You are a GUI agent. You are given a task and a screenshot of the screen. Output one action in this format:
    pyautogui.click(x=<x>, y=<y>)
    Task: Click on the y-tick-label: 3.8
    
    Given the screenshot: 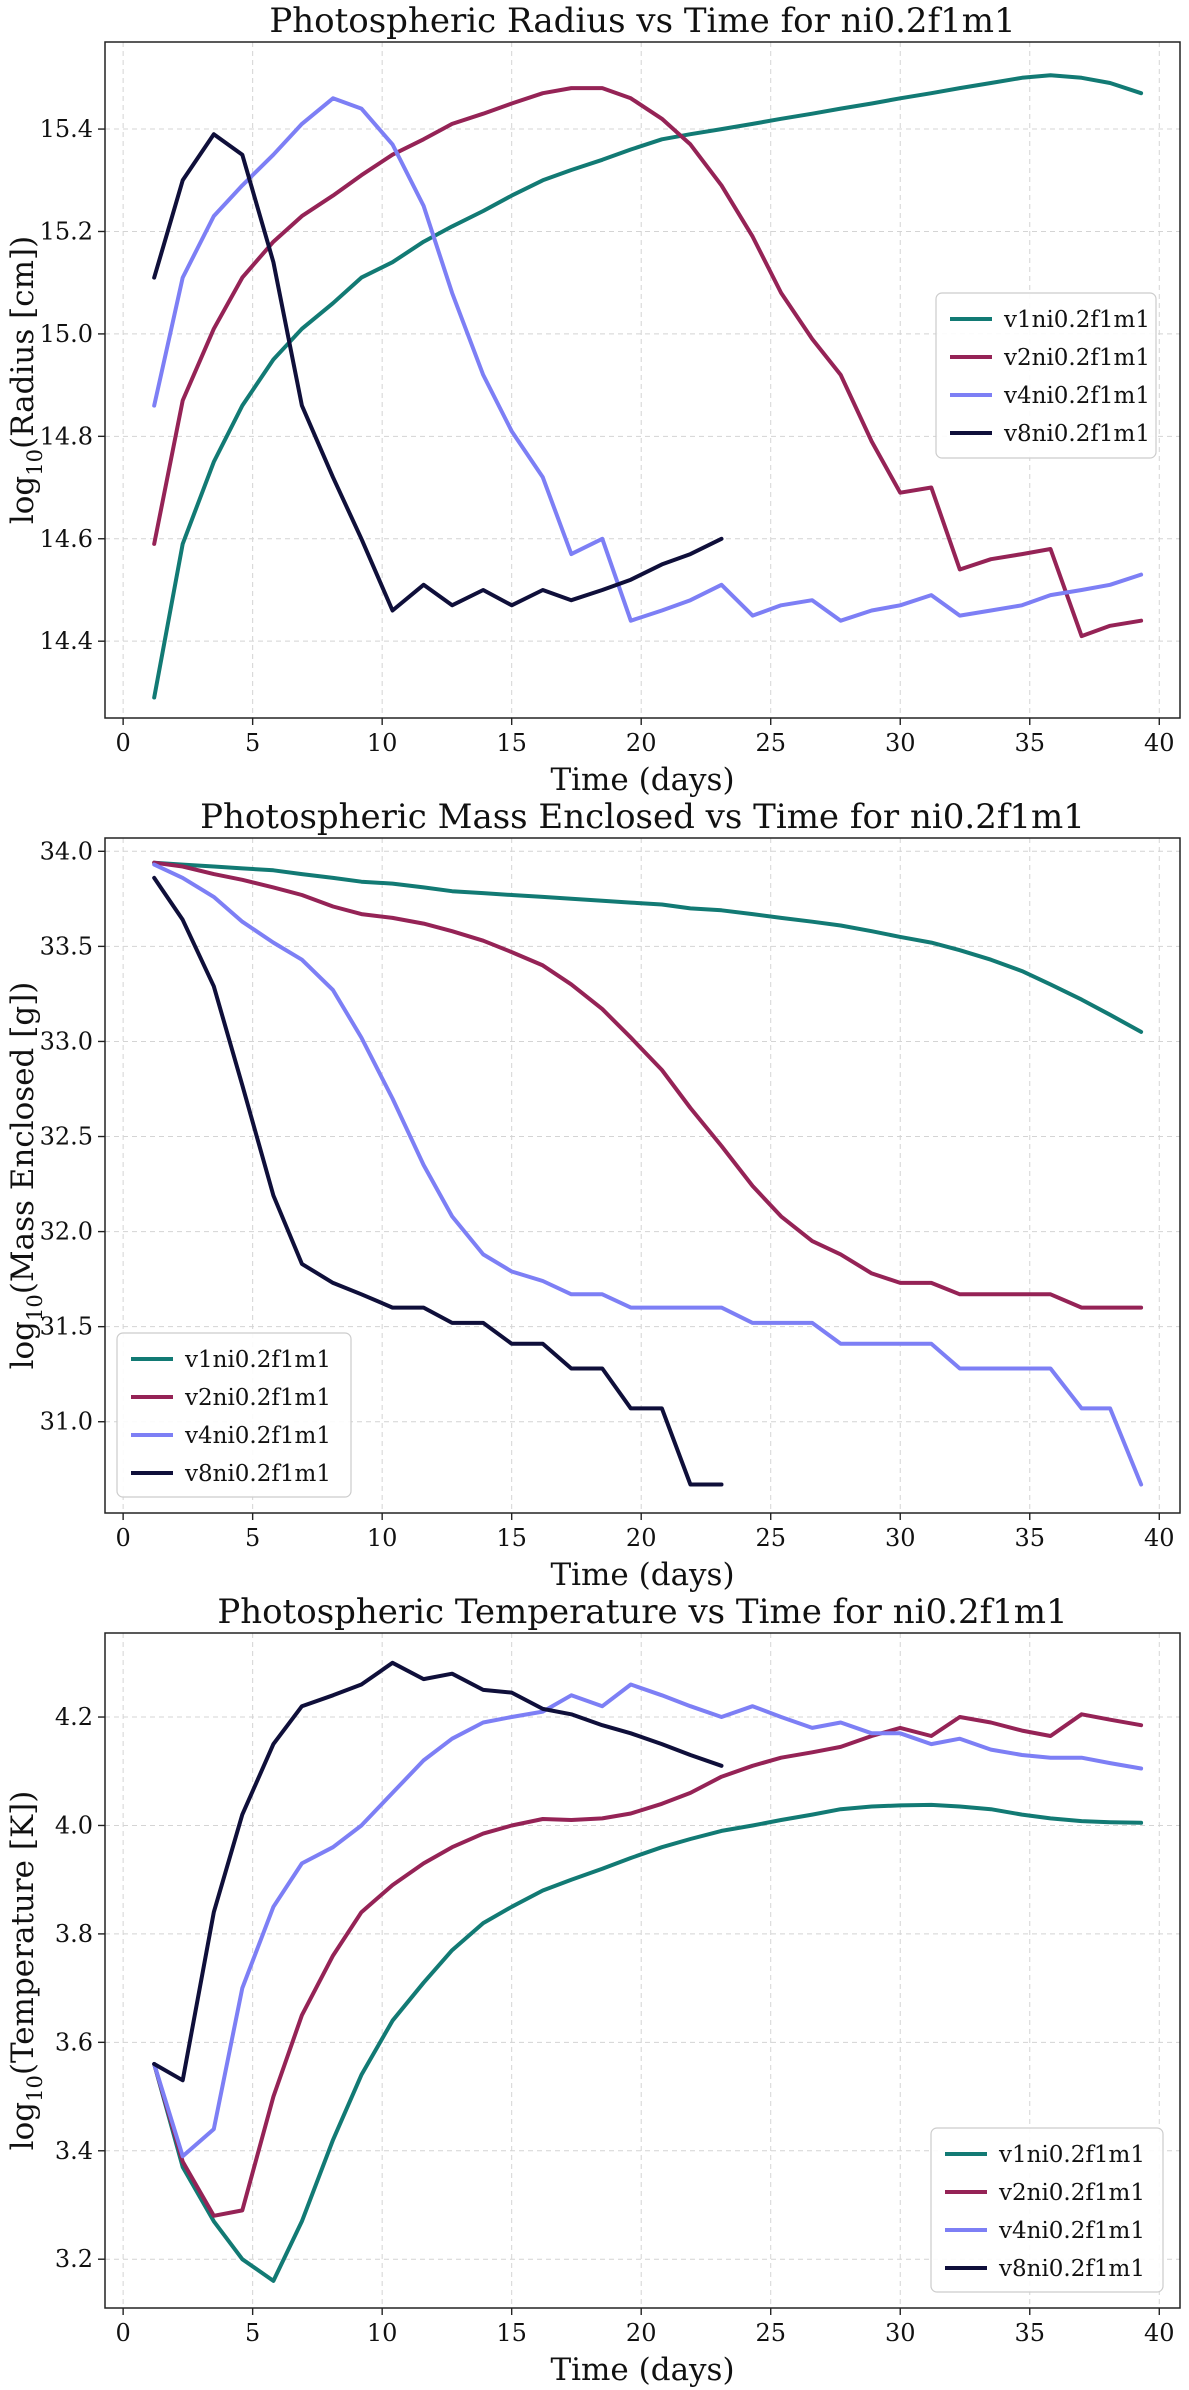 What is the action you would take?
    pyautogui.click(x=74, y=1934)
    